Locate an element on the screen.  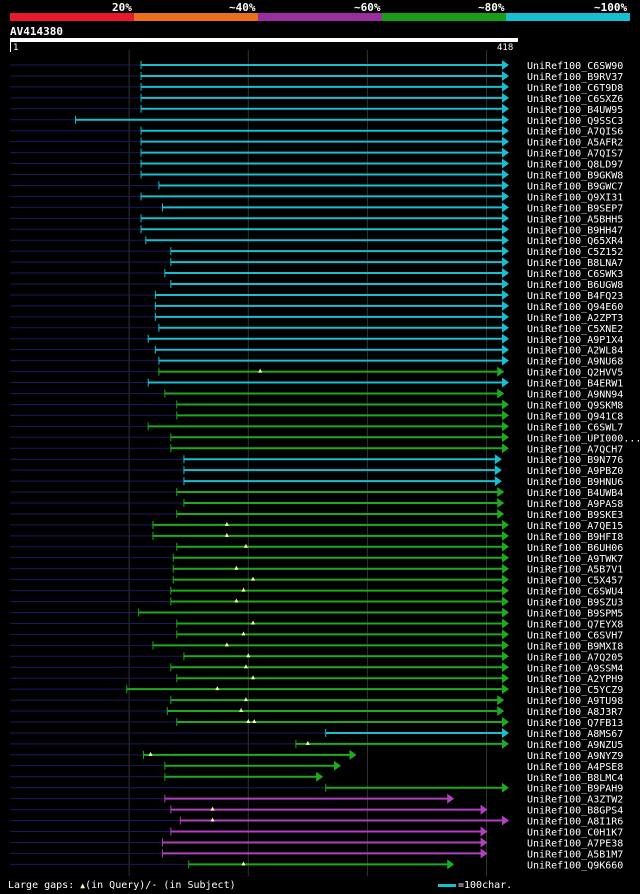
hit-label: UniRef100_A9NU68 is located at coordinates (575, 362).